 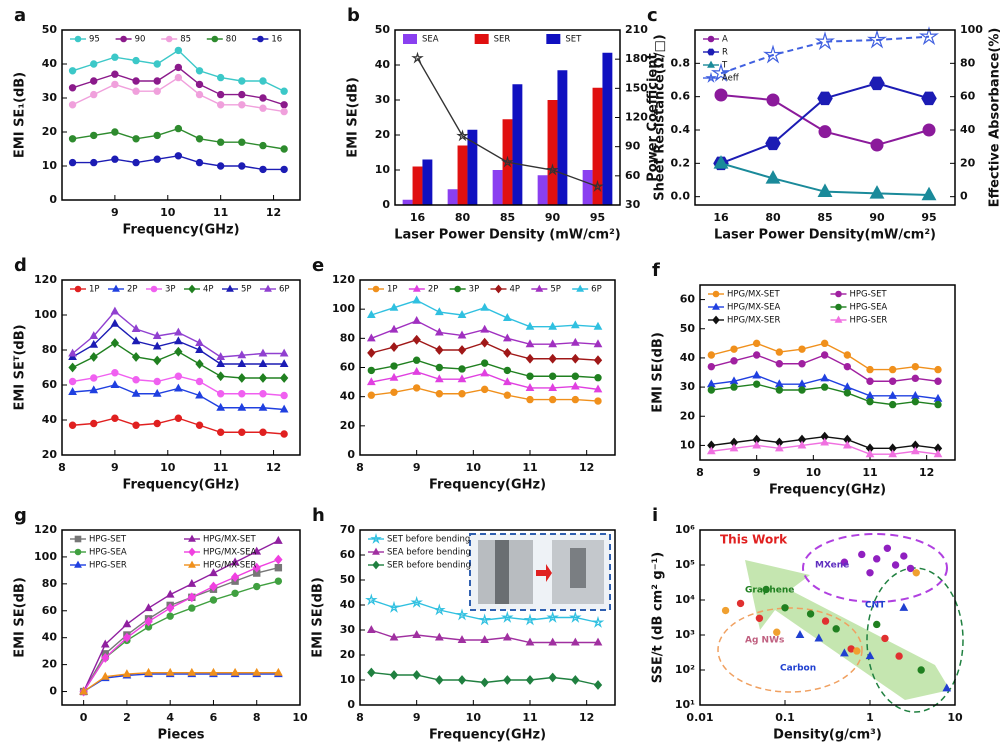 I want to click on y2-axis-label: Effective Absorbance(%), so click(x=994, y=118).